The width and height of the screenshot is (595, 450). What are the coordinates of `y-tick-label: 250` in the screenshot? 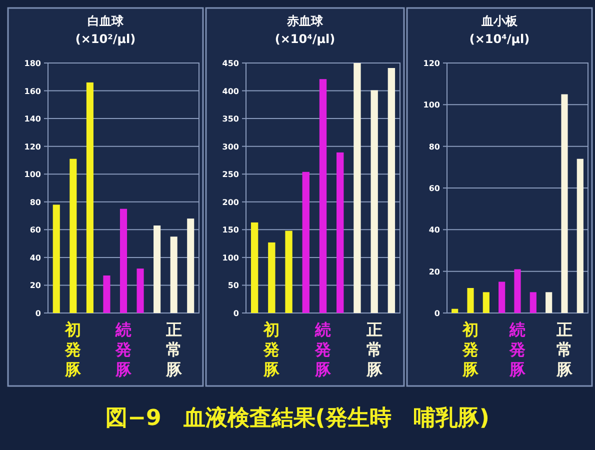 It's located at (231, 175).